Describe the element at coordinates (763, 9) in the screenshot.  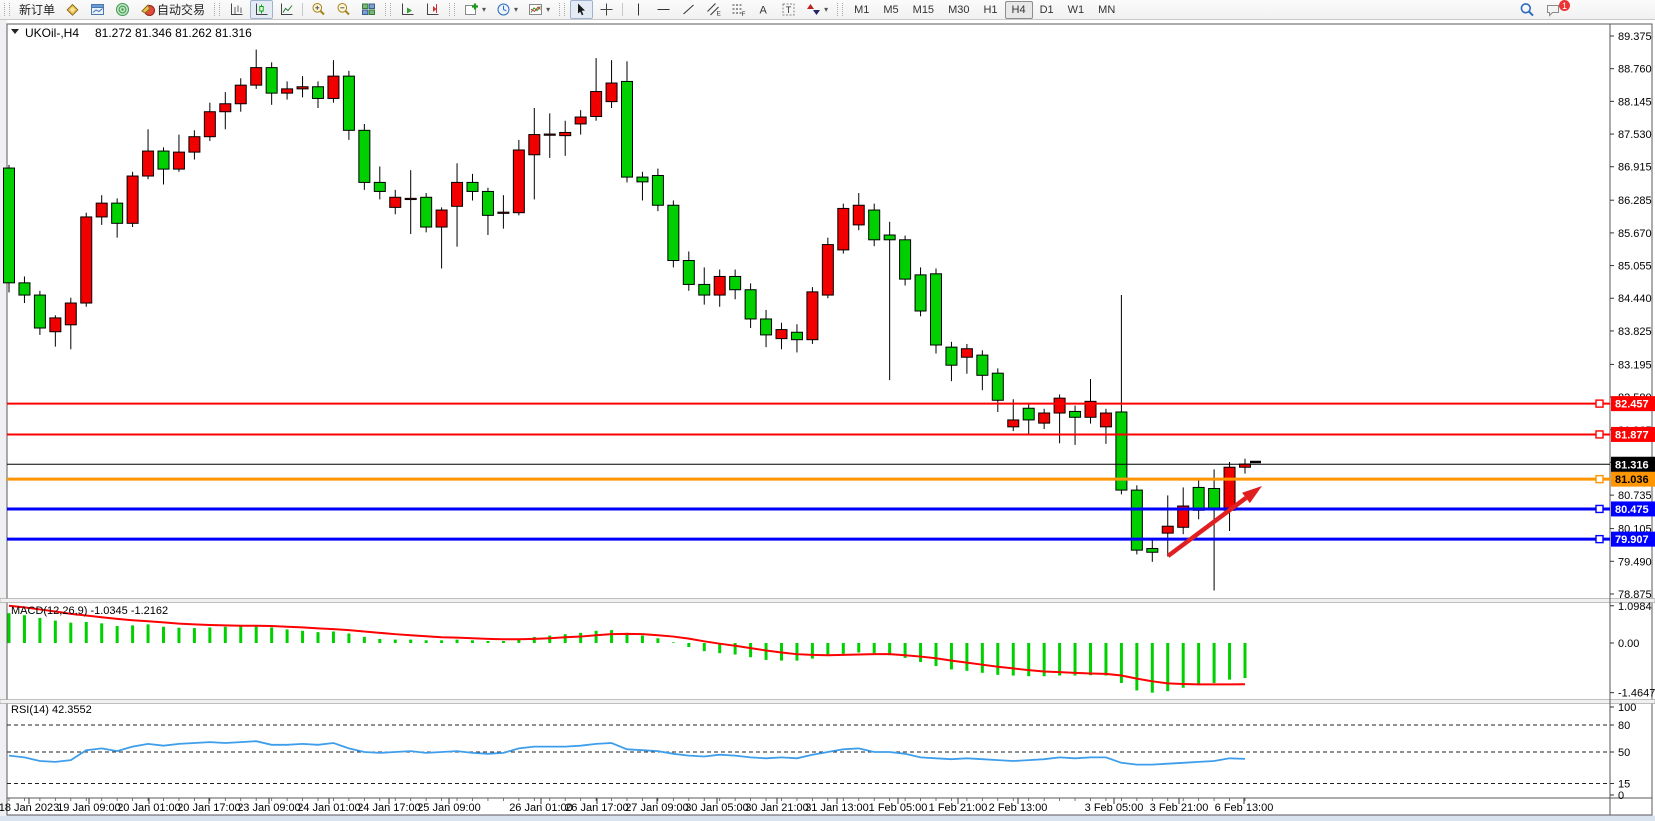
I see `text-tool-button: A` at that location.